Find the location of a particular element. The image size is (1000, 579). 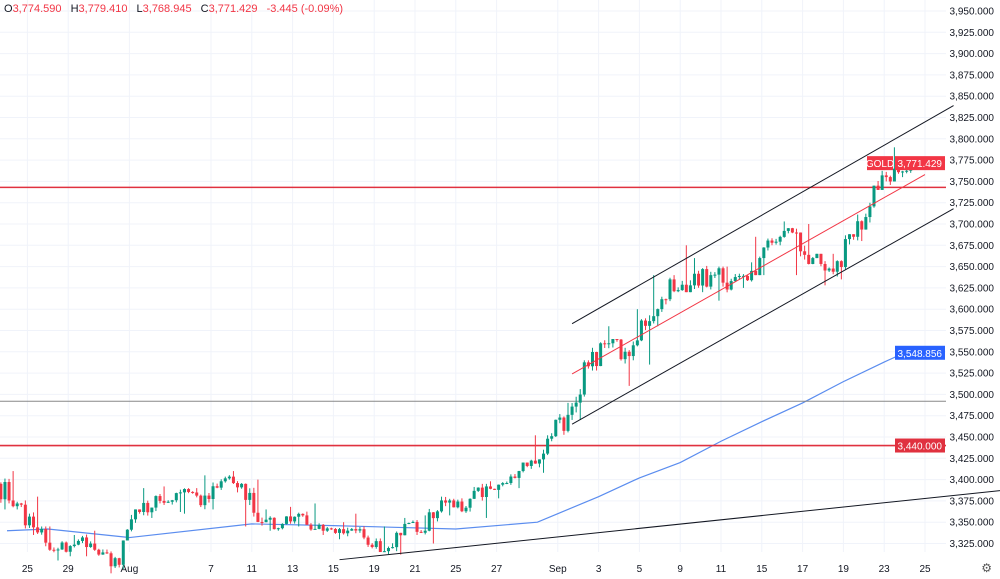

x-tick-label: 19 is located at coordinates (375, 569).